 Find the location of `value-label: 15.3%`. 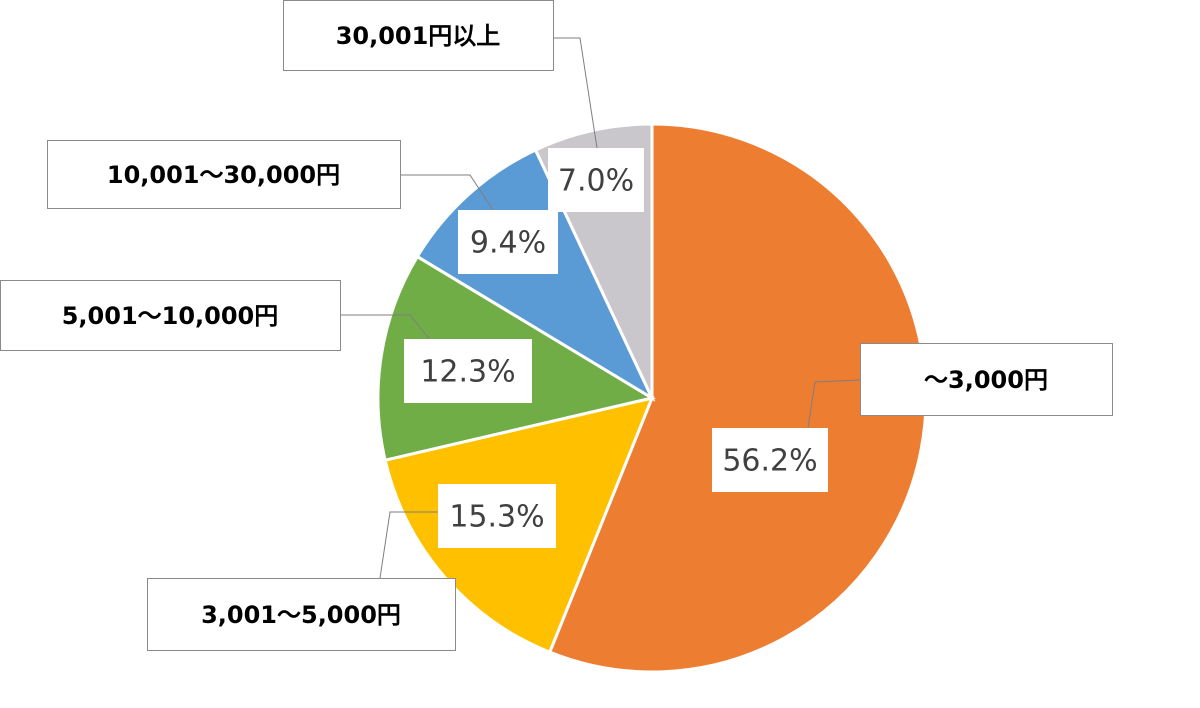

value-label: 15.3% is located at coordinates (496, 517).